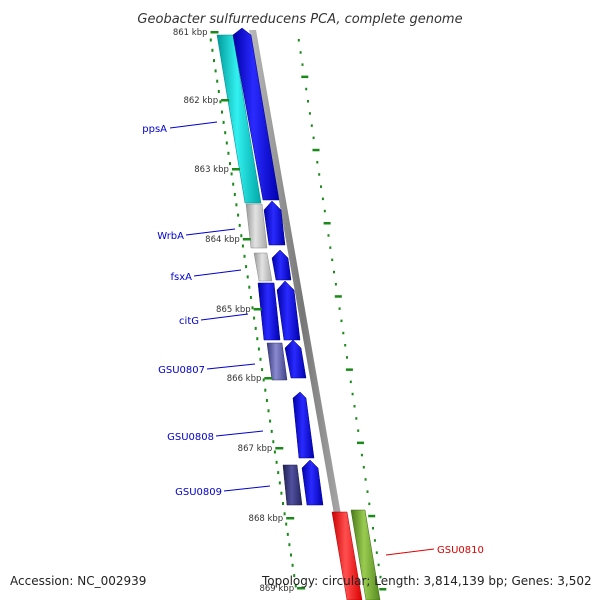 This screenshot has height=600, width=600. I want to click on feature-gsu0810-red, so click(347, 555).